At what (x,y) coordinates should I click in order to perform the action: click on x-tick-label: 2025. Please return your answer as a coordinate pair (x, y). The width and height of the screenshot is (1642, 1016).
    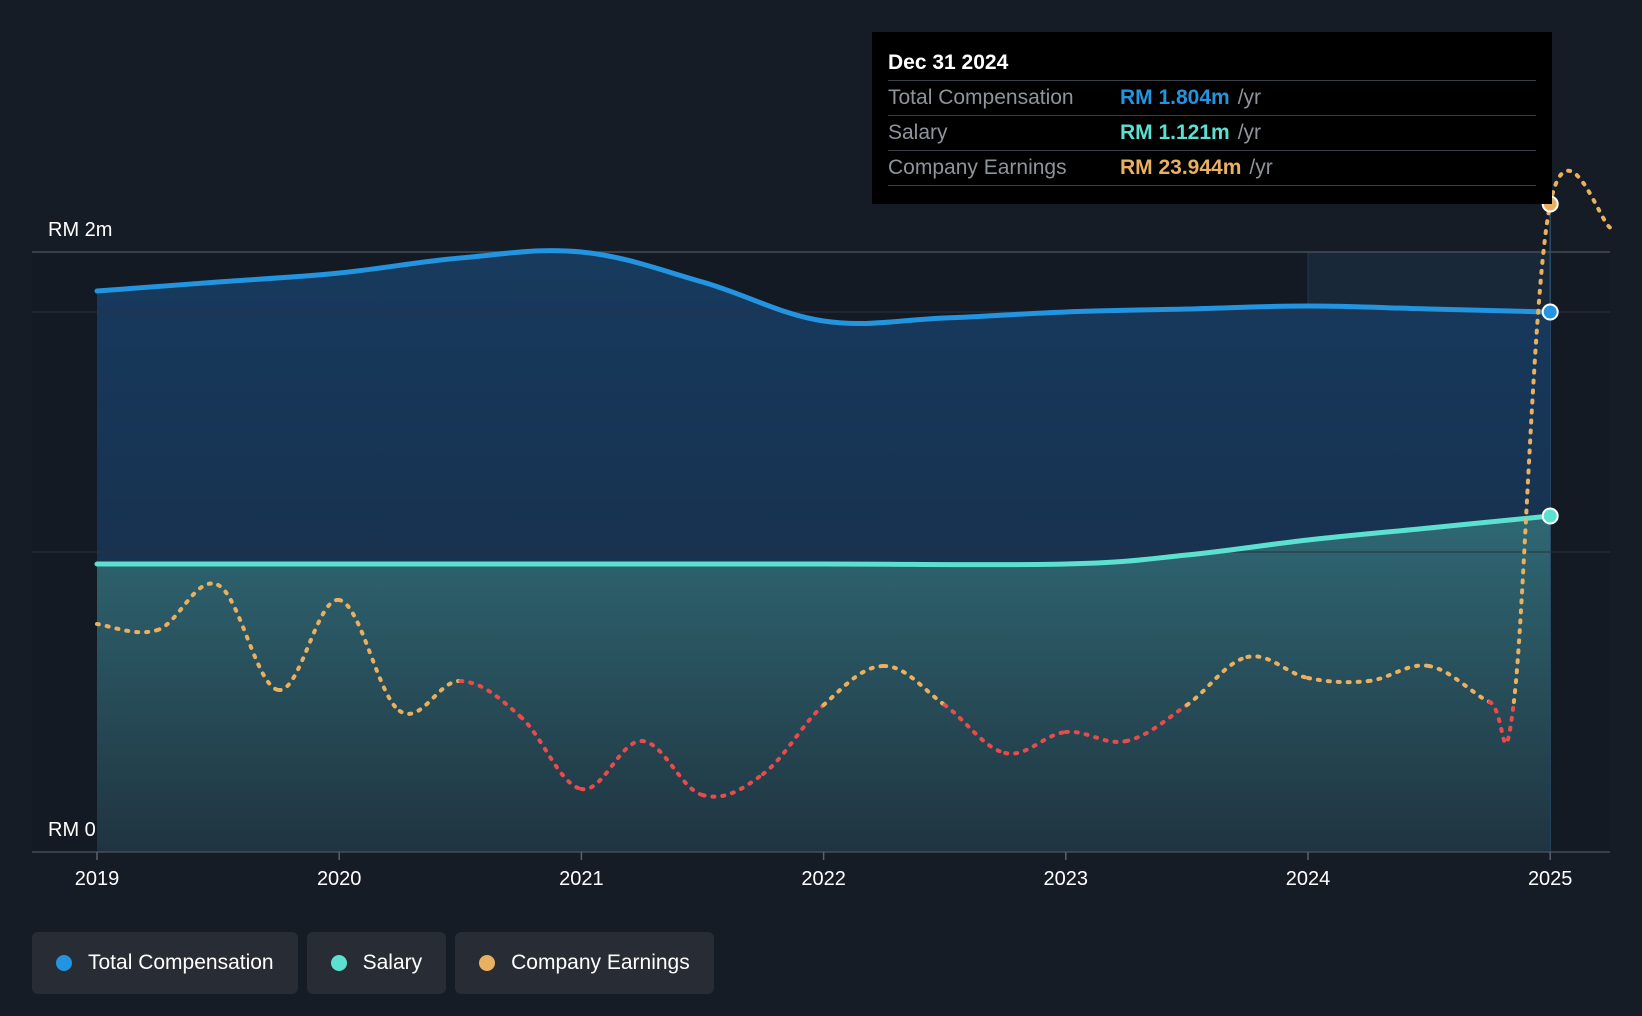
    Looking at the image, I should click on (1550, 879).